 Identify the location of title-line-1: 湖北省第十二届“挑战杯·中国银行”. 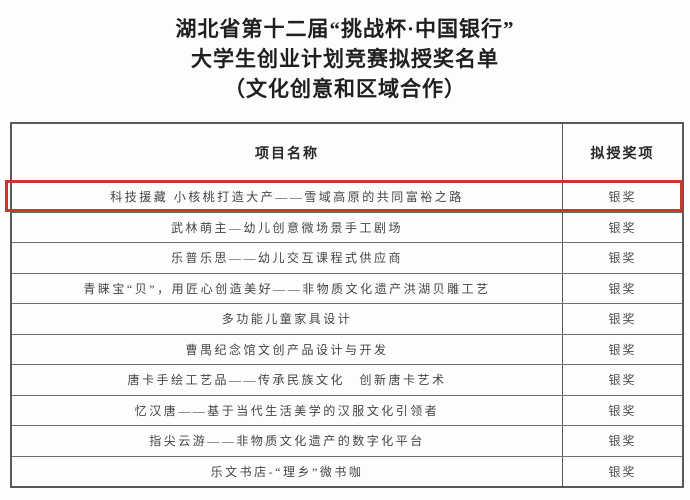
(345, 29).